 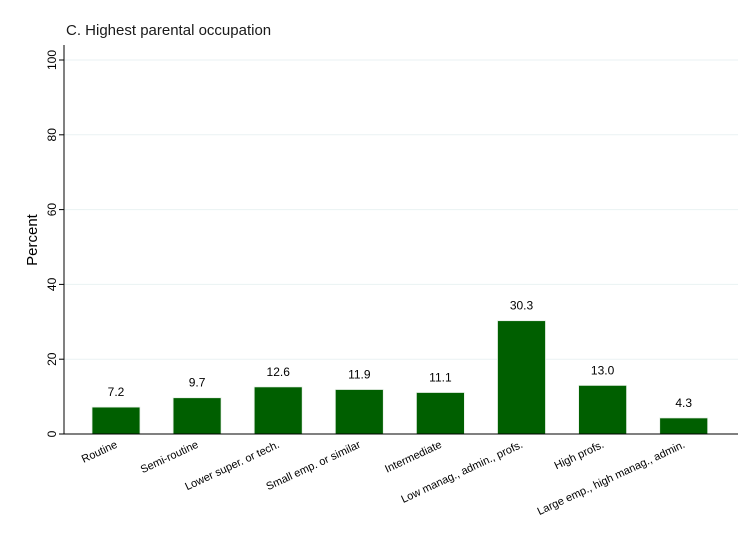 I want to click on y-tick-label: 80, so click(x=52, y=135).